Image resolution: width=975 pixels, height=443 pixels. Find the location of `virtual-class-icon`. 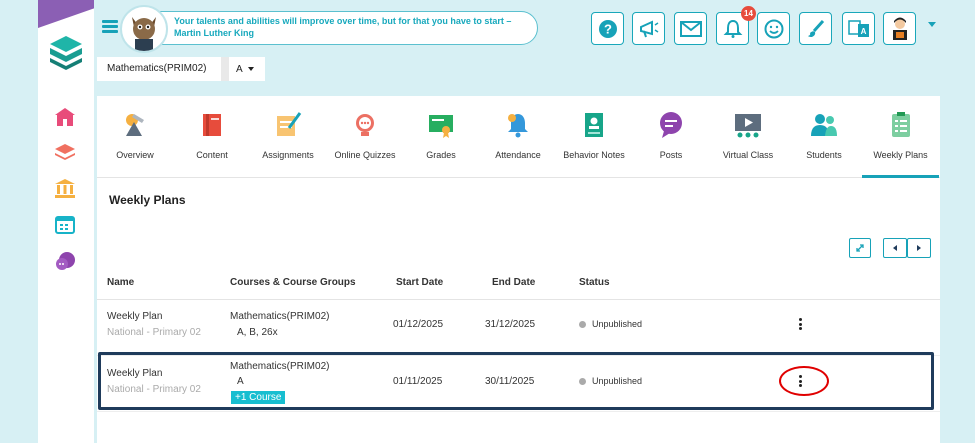

virtual-class-icon is located at coordinates (748, 126).